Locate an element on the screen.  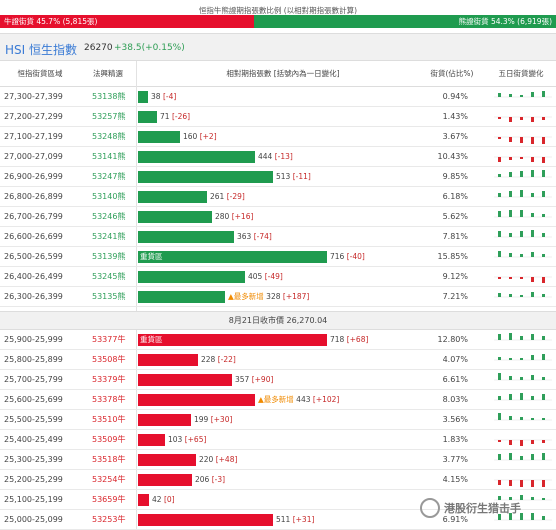
warrant-code-link: 53253牛 is located at coordinates (109, 519).